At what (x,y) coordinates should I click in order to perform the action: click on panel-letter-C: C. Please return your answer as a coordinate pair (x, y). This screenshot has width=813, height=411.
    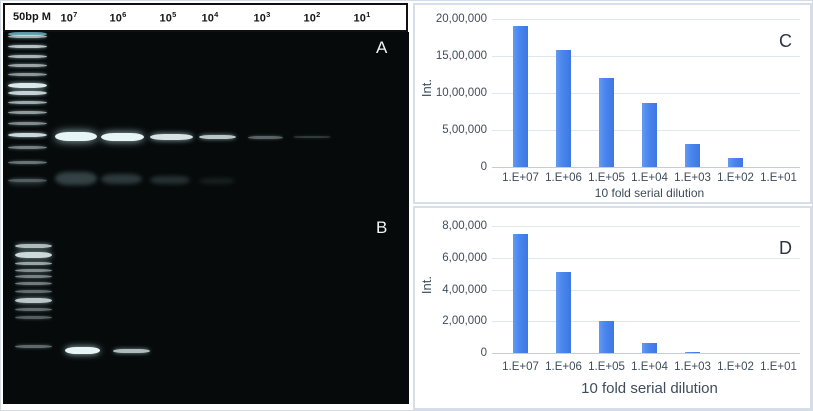
    Looking at the image, I should click on (785, 41).